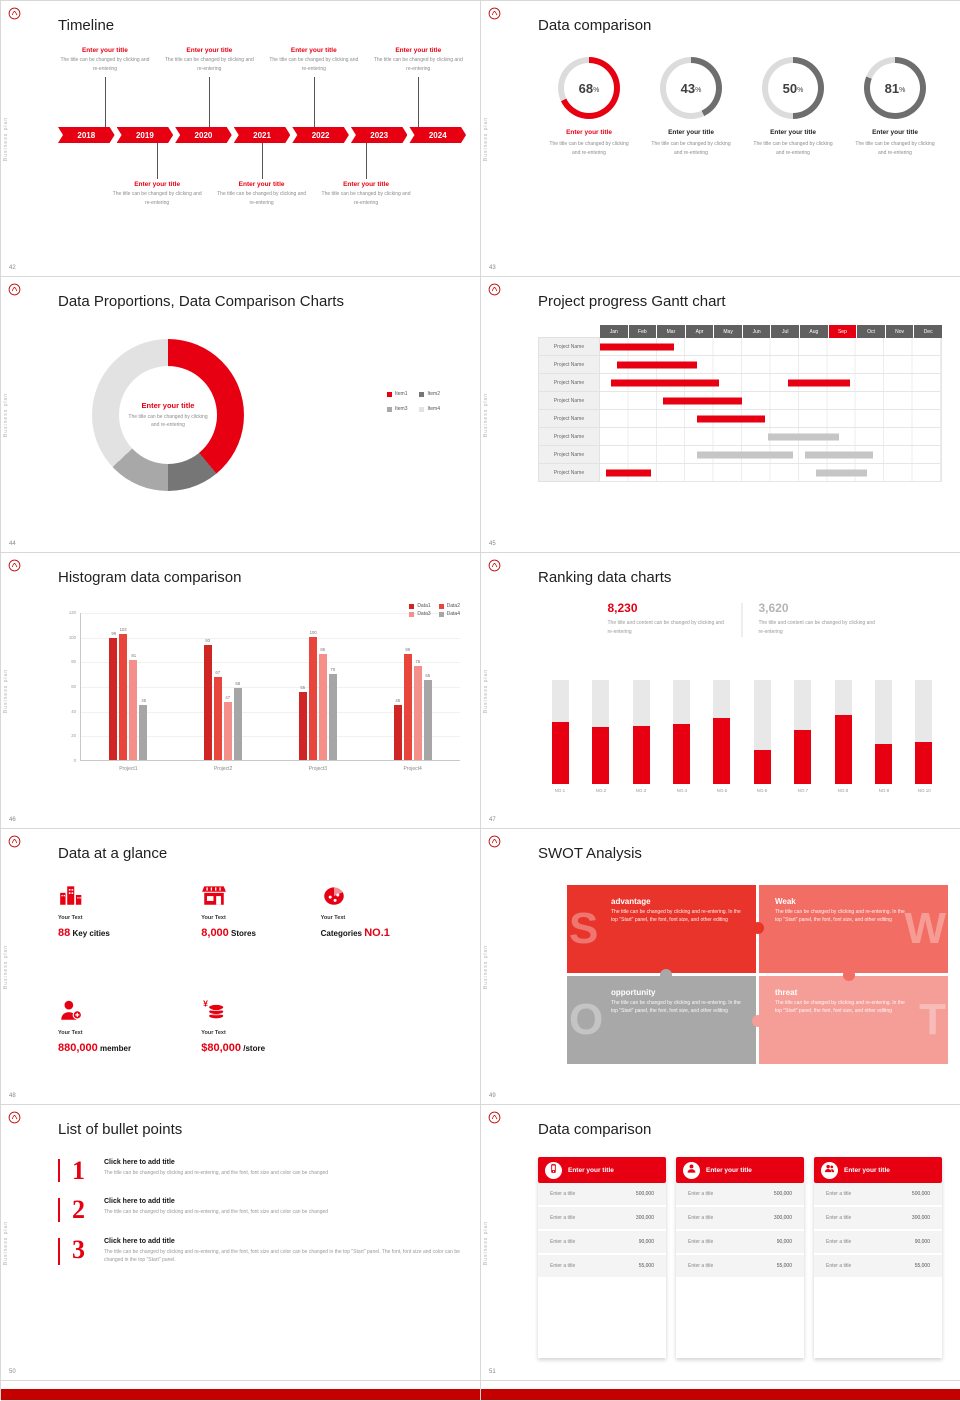 The width and height of the screenshot is (960, 1401). What do you see at coordinates (424, 614) in the screenshot?
I see `legend-label: Data3` at bounding box center [424, 614].